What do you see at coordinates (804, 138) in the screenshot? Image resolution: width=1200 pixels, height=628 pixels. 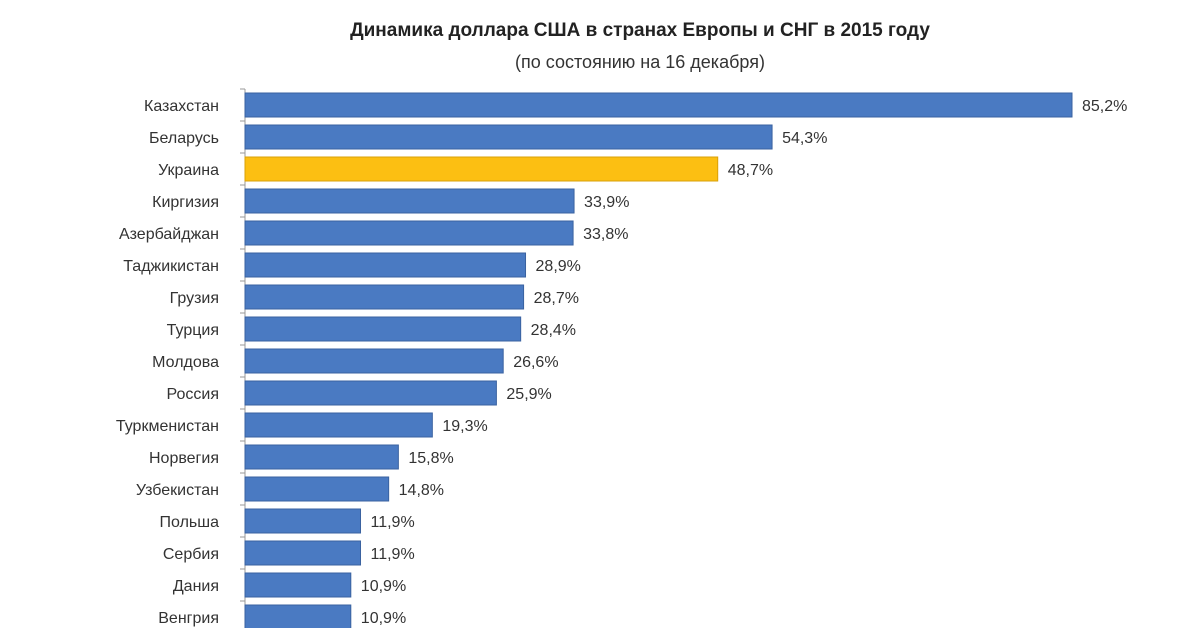 I see `data-label: 54,3%` at bounding box center [804, 138].